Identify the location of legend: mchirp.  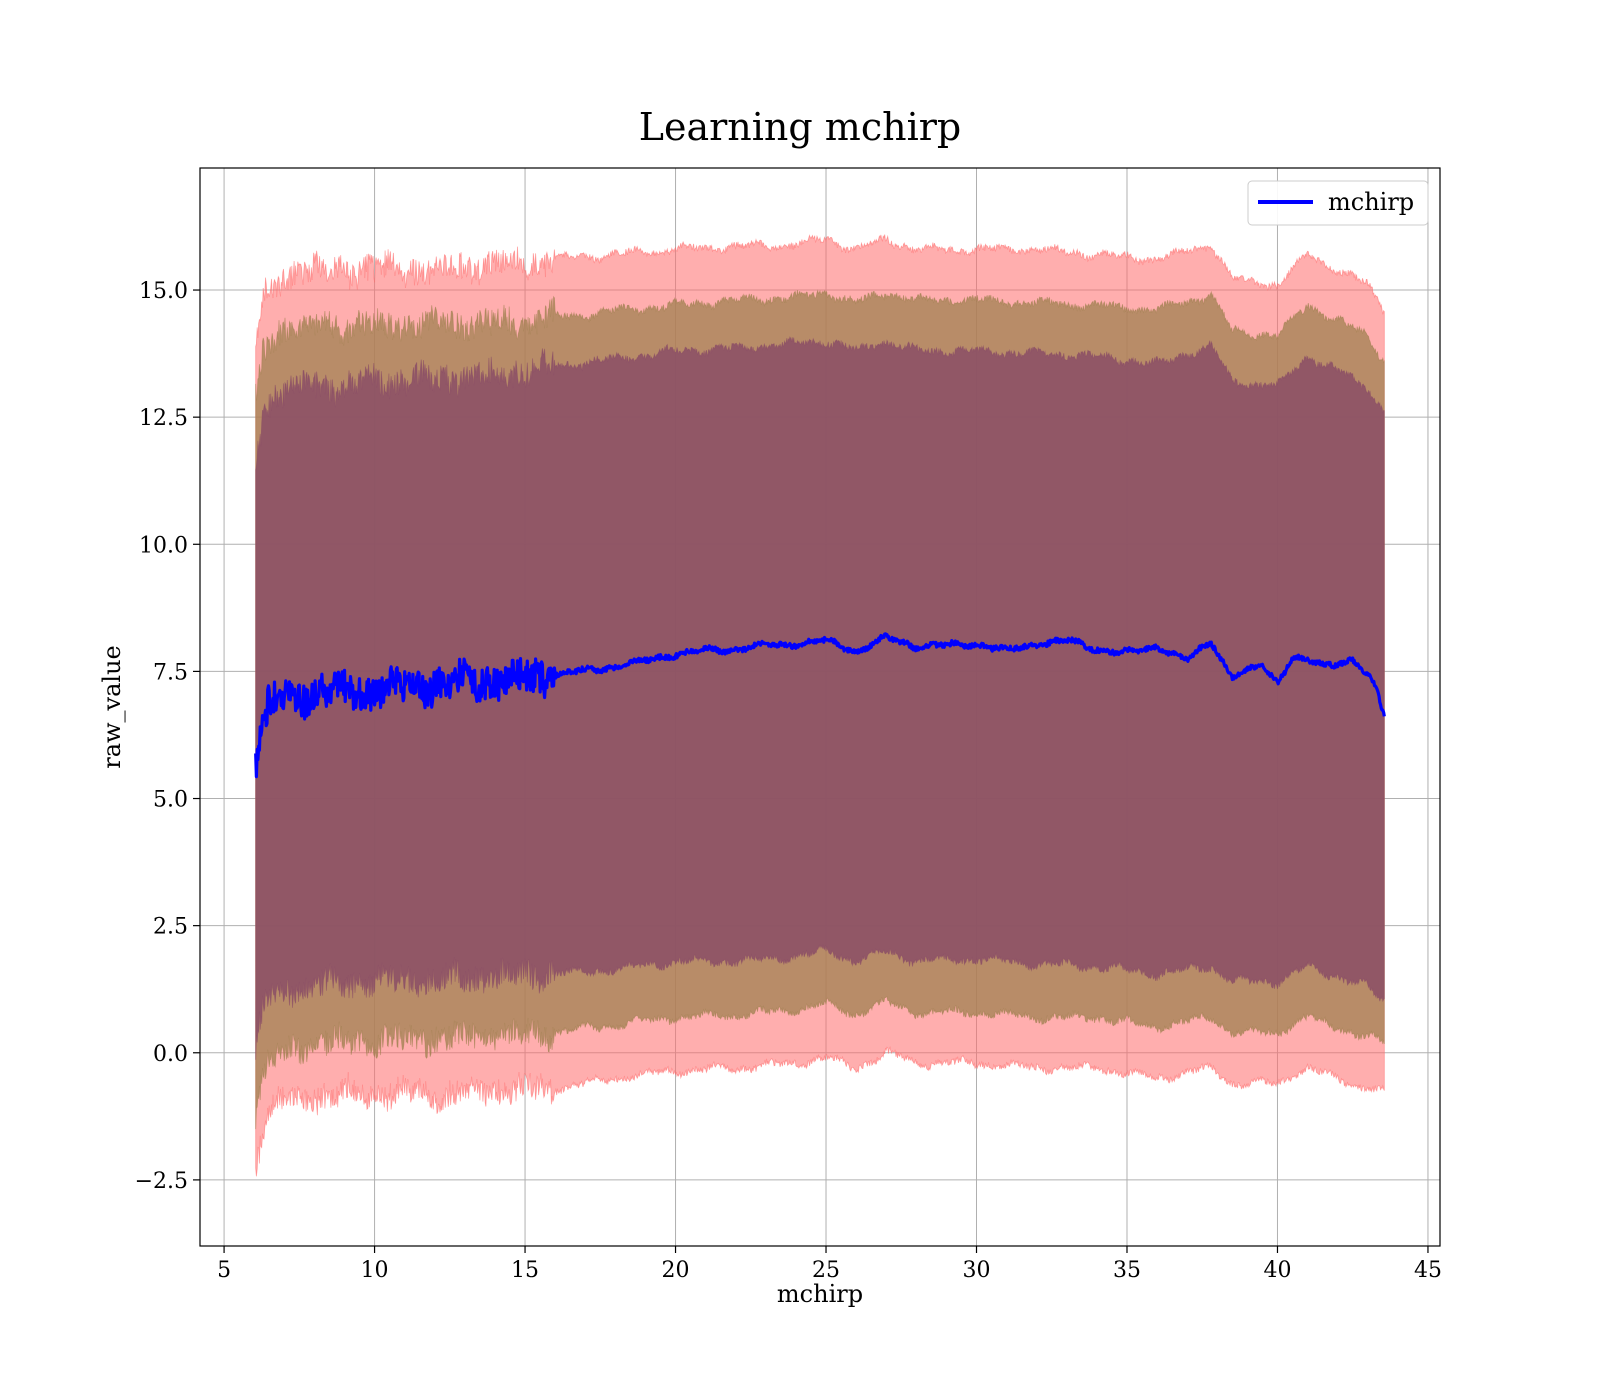
(1338, 203).